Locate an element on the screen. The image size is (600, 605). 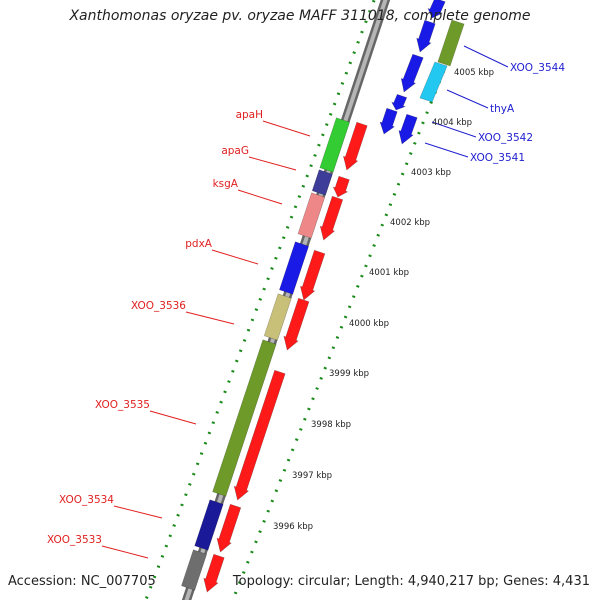
gene-leader-apag is located at coordinates (272, 163).